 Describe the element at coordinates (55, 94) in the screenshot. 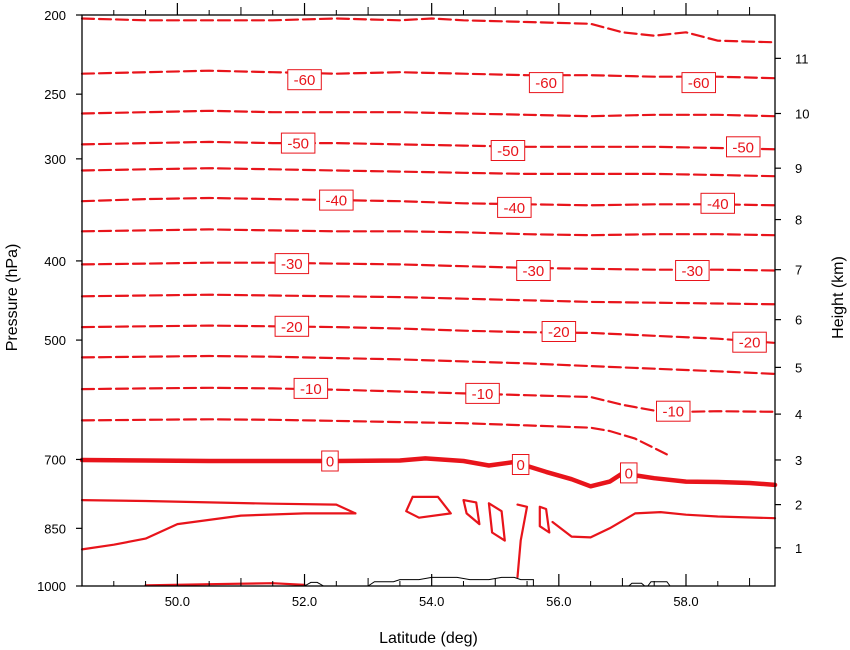

I see `y-tick-label-1: 250` at that location.